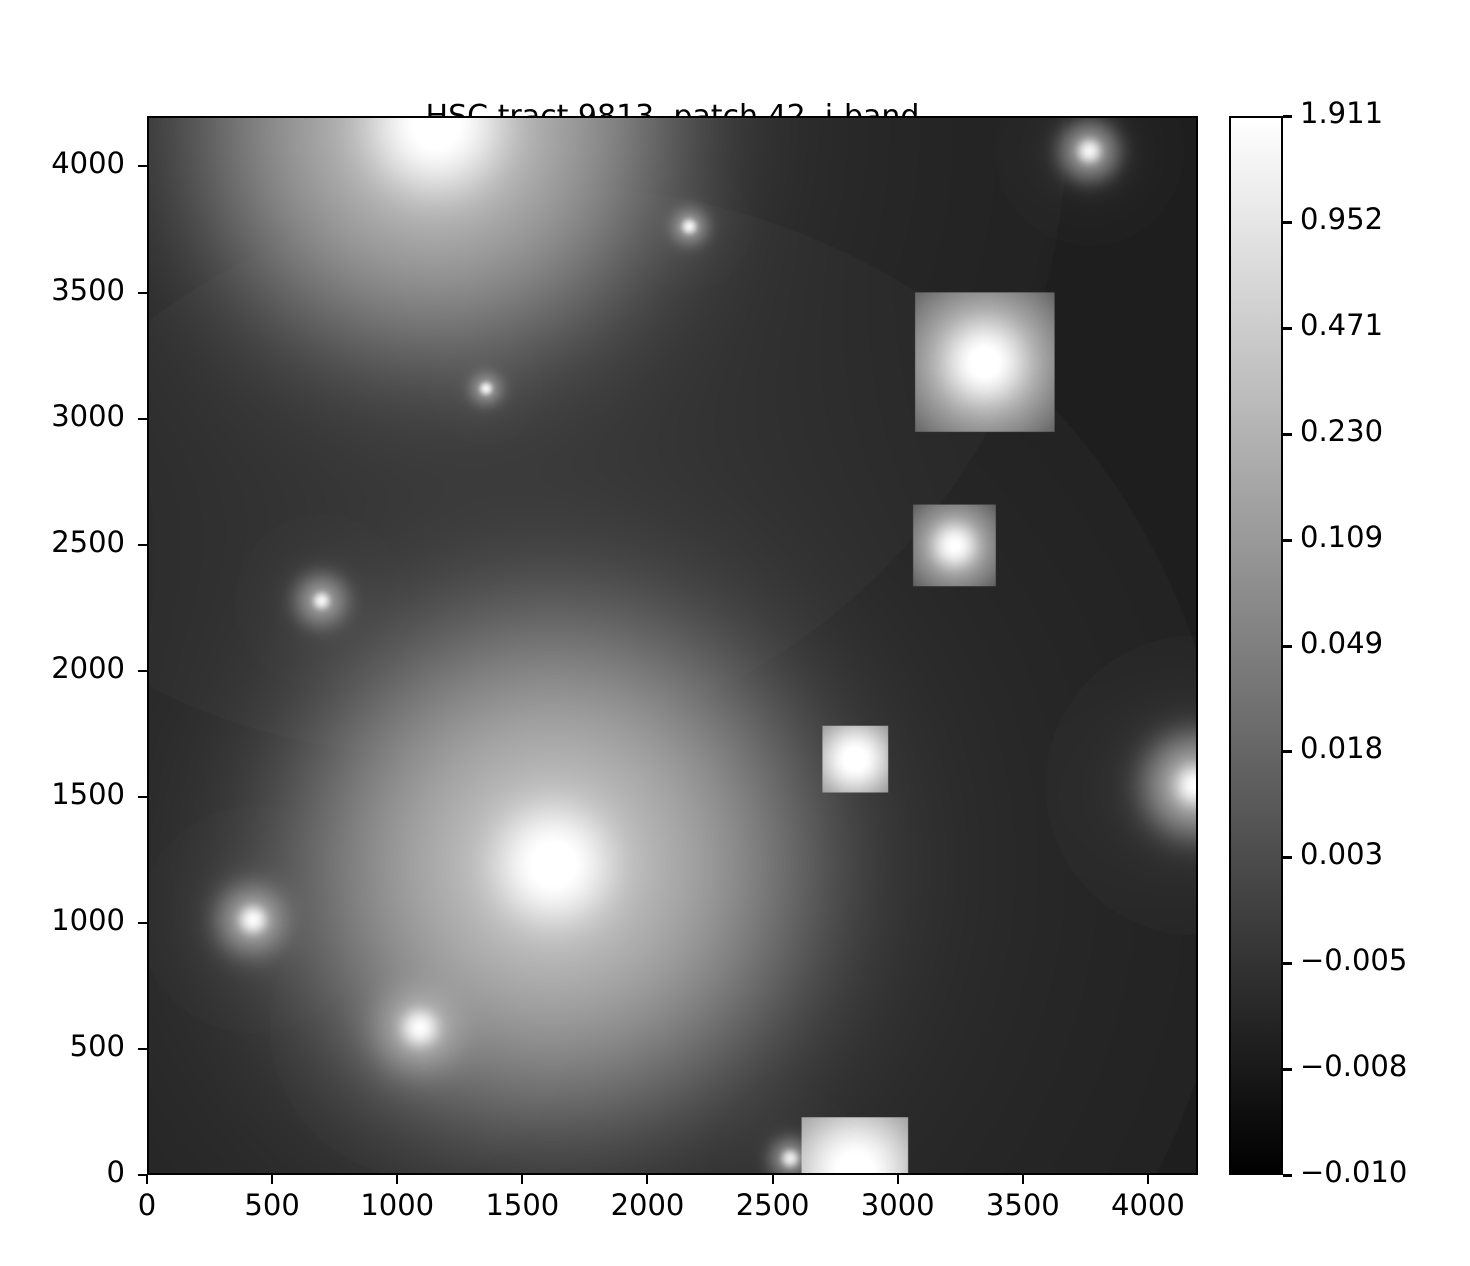  I want to click on y-tick-label: 3000, so click(88, 415).